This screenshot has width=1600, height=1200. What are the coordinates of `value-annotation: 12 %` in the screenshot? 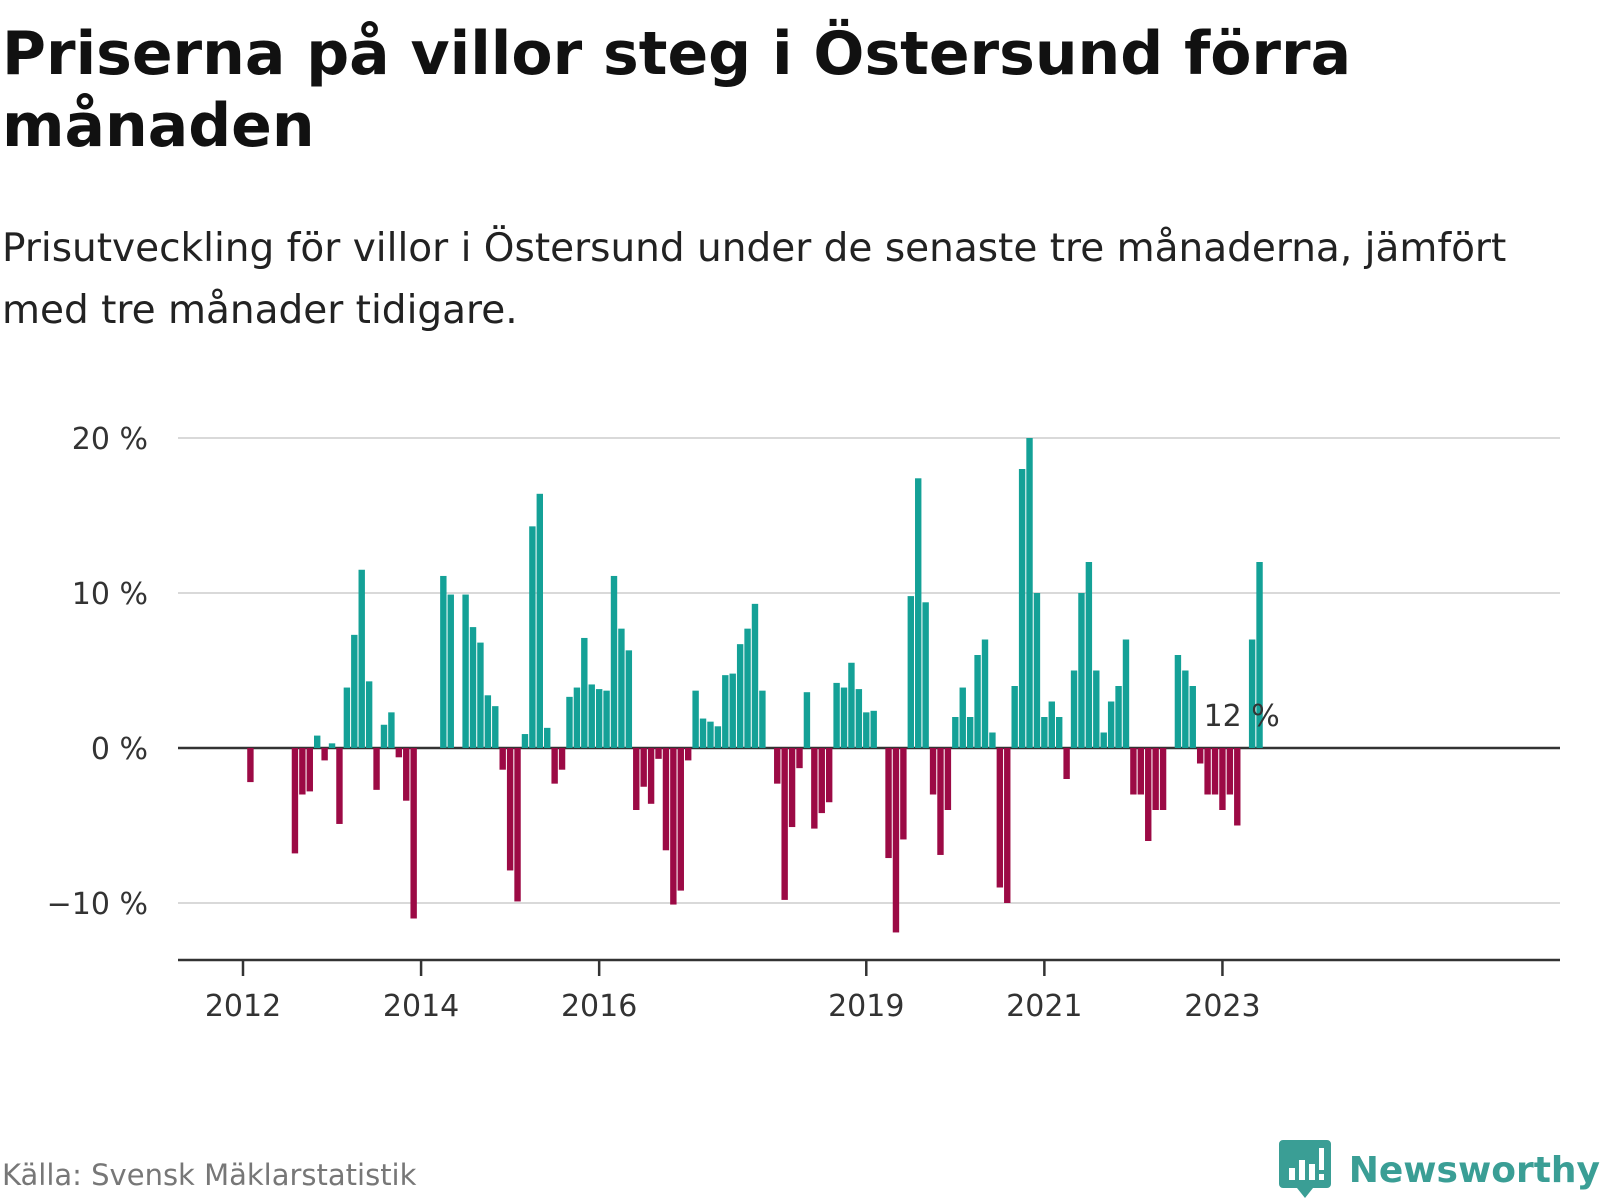 It's located at (1242, 716).